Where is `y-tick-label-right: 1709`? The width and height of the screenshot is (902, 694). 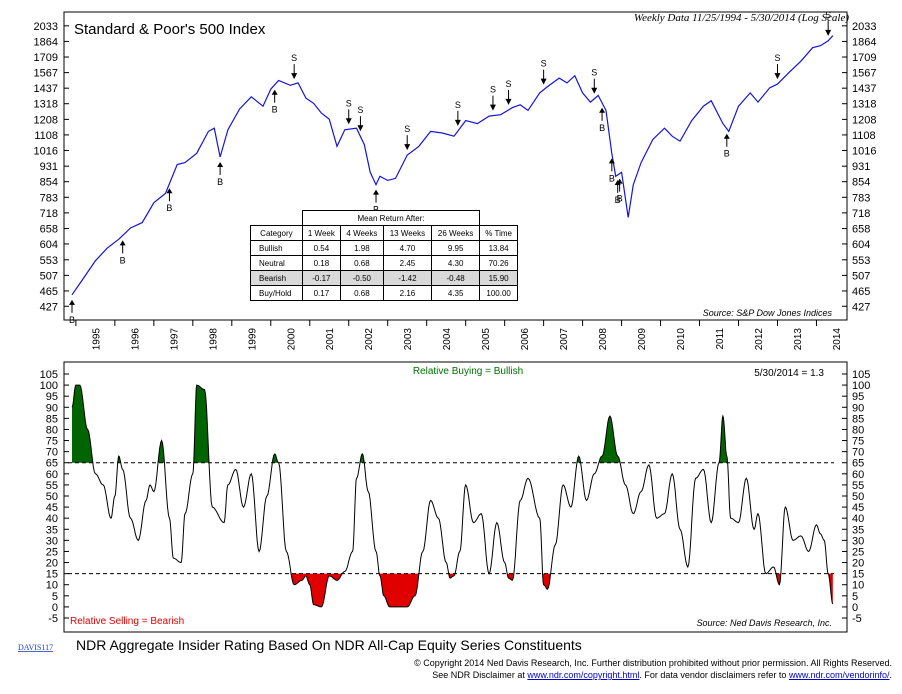 y-tick-label-right: 1709 is located at coordinates (864, 58).